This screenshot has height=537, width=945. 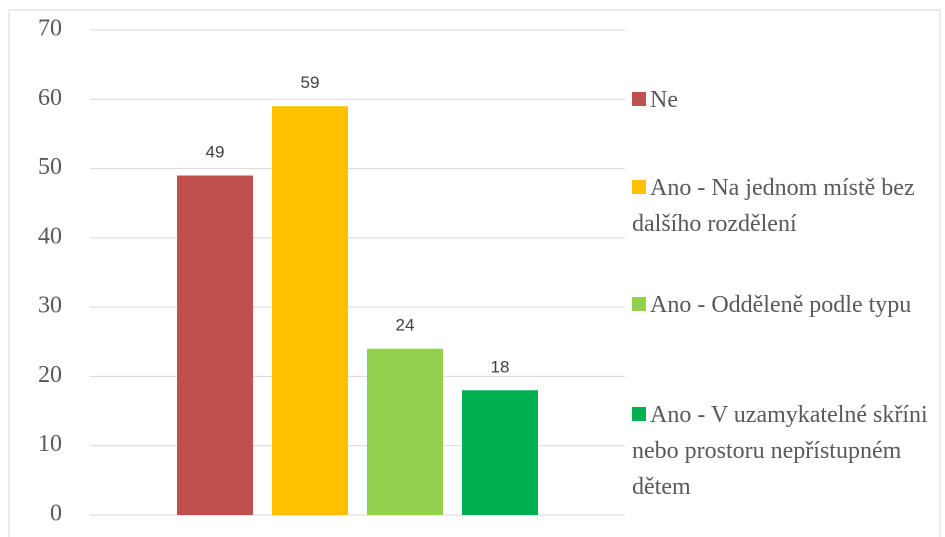 I want to click on data-label: 49, so click(x=215, y=152).